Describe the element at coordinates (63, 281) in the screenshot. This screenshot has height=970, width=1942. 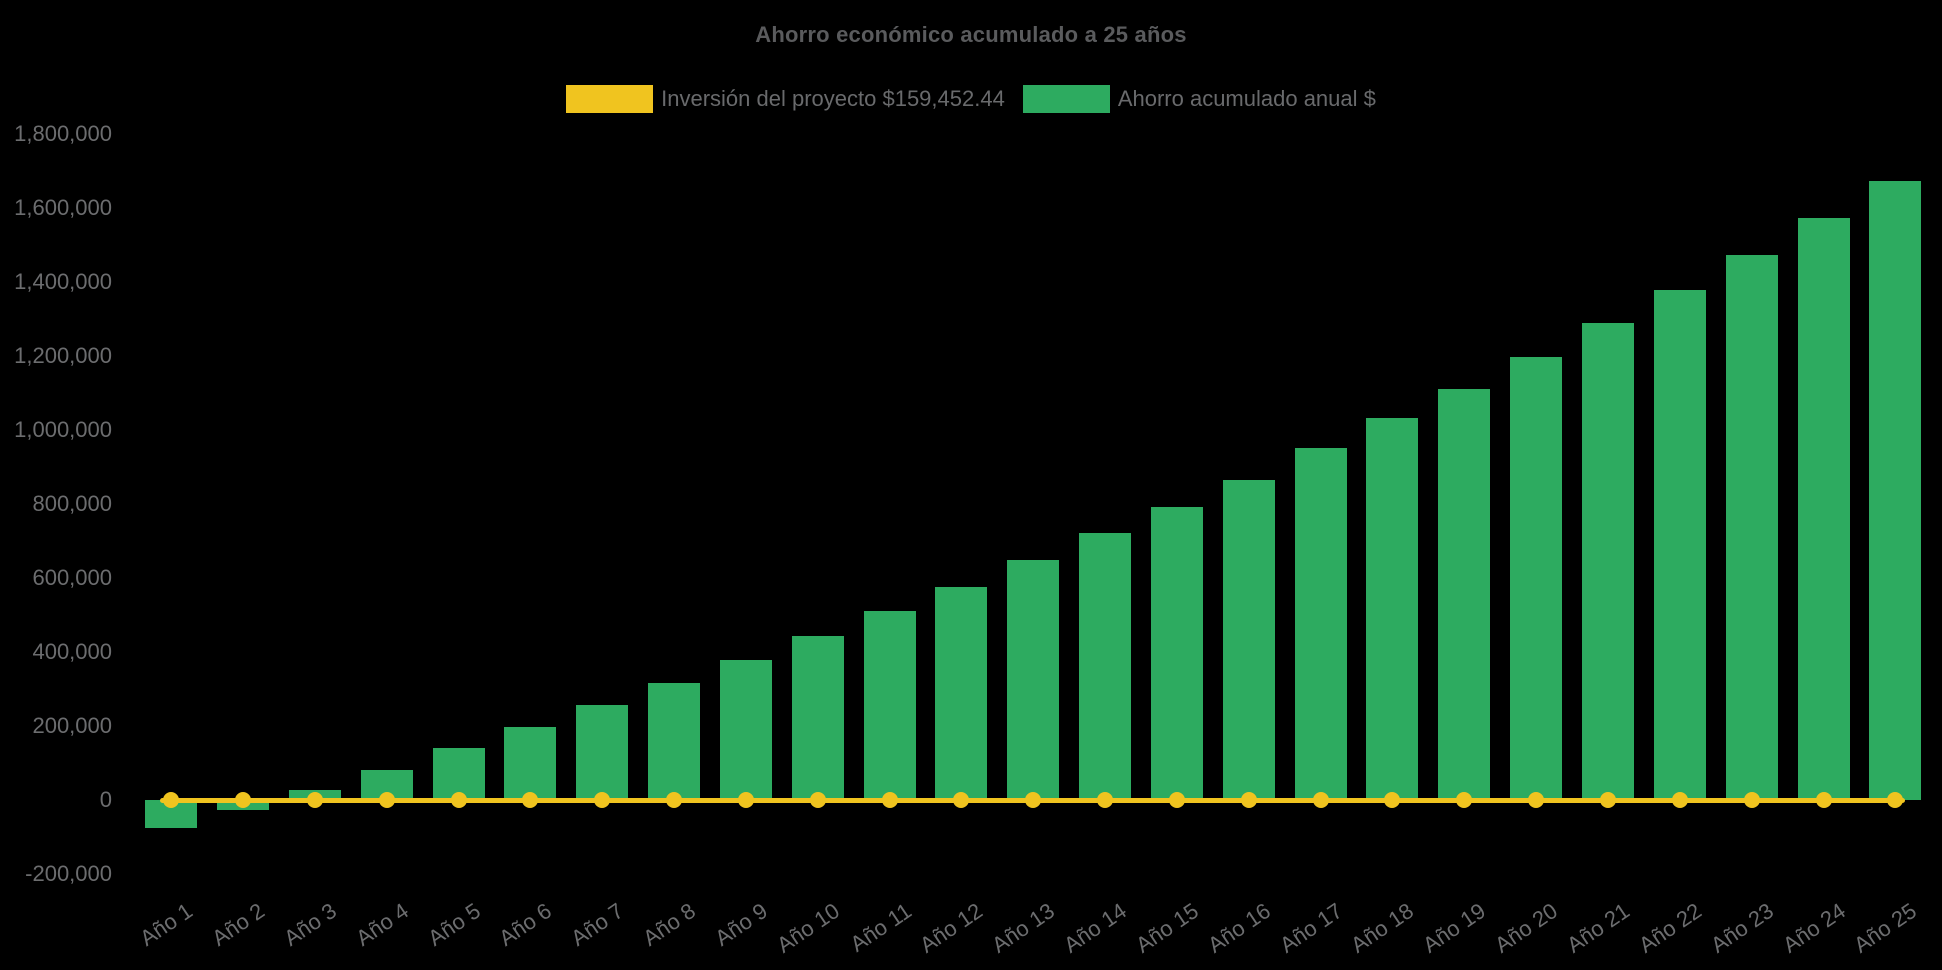
I see `y-axis-tick-label: 1,400,000` at that location.